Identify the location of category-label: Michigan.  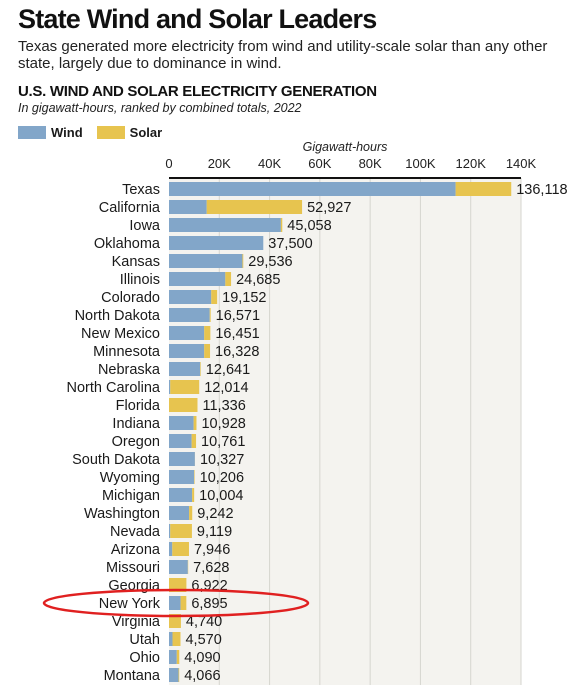
(131, 496).